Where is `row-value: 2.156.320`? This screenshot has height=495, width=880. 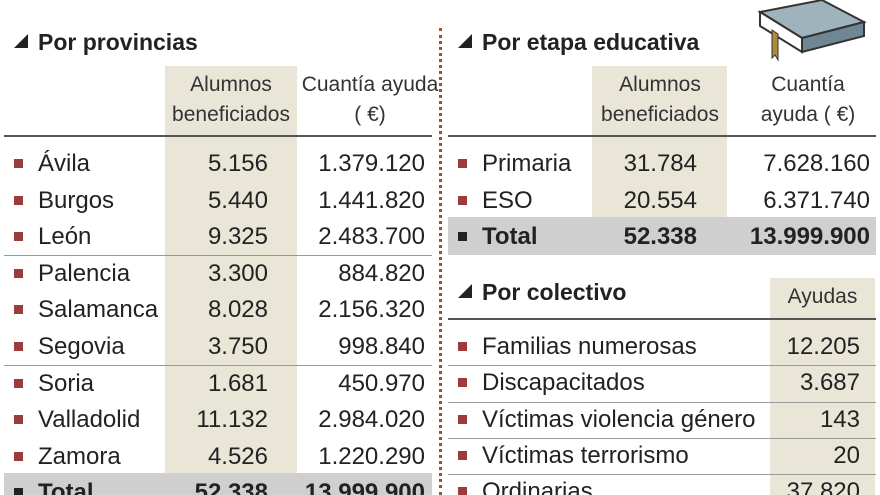
row-value: 2.156.320 is located at coordinates (371, 310).